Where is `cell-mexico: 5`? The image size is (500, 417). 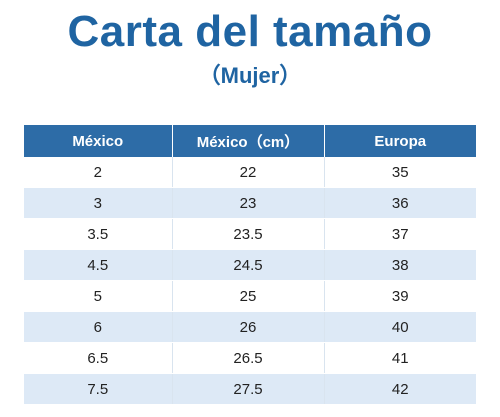
cell-mexico: 5 is located at coordinates (98, 296).